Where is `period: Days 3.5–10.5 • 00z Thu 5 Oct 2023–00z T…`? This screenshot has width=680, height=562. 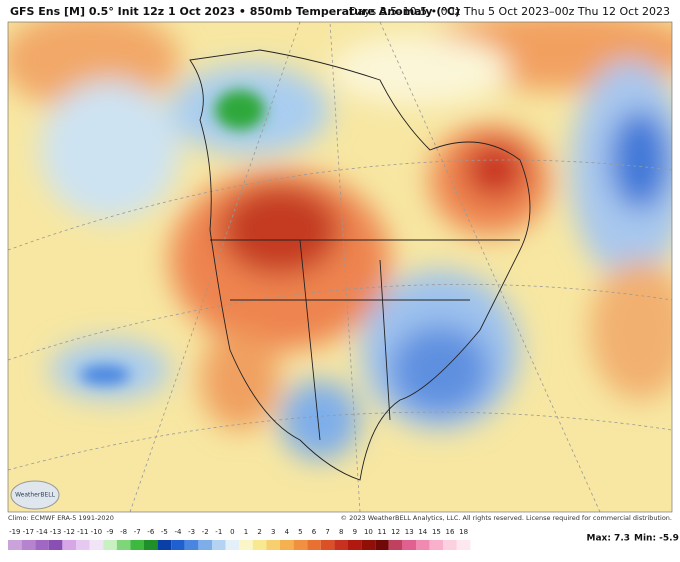 period: Days 3.5–10.5 • 00z Thu 5 Oct 2023–00z T… is located at coordinates (509, 11).